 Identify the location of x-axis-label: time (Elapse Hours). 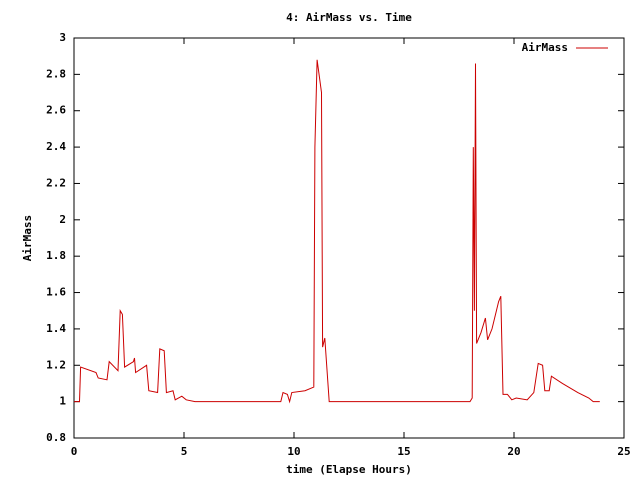
(349, 469).